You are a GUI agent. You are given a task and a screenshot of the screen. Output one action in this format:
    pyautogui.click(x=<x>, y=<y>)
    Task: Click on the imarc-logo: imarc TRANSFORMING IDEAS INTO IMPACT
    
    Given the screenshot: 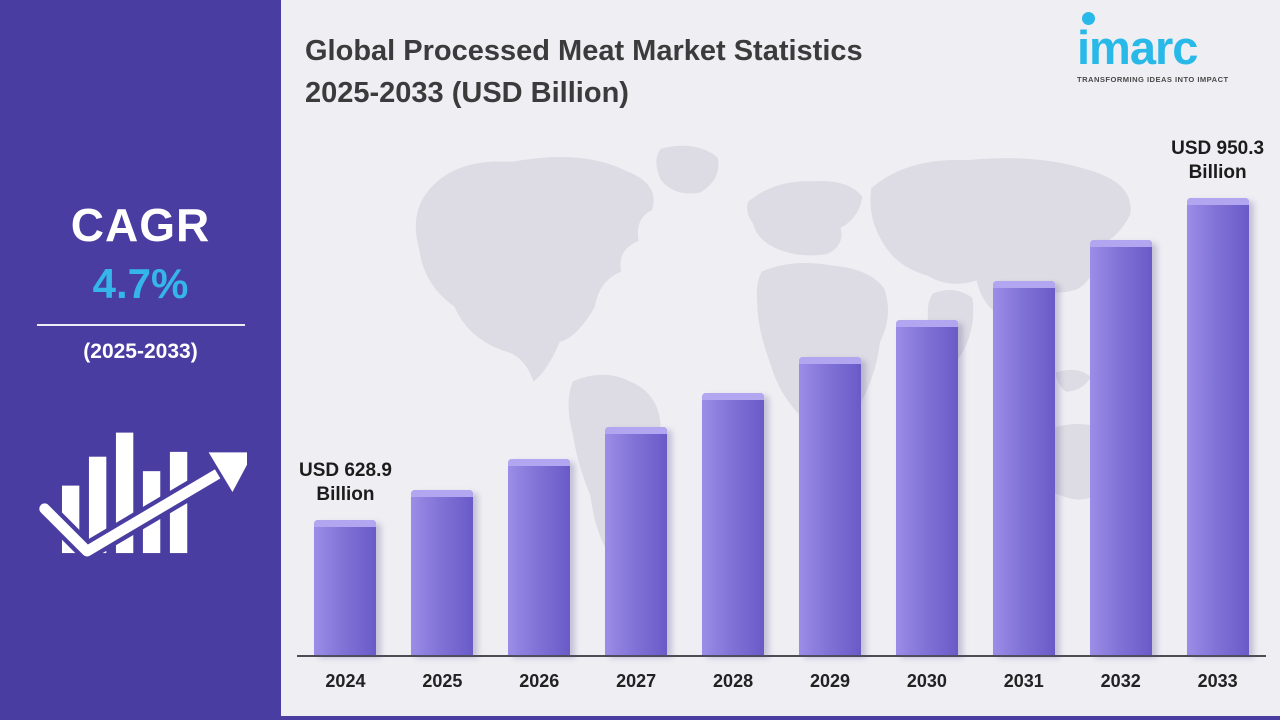 What is the action you would take?
    pyautogui.click(x=1169, y=48)
    